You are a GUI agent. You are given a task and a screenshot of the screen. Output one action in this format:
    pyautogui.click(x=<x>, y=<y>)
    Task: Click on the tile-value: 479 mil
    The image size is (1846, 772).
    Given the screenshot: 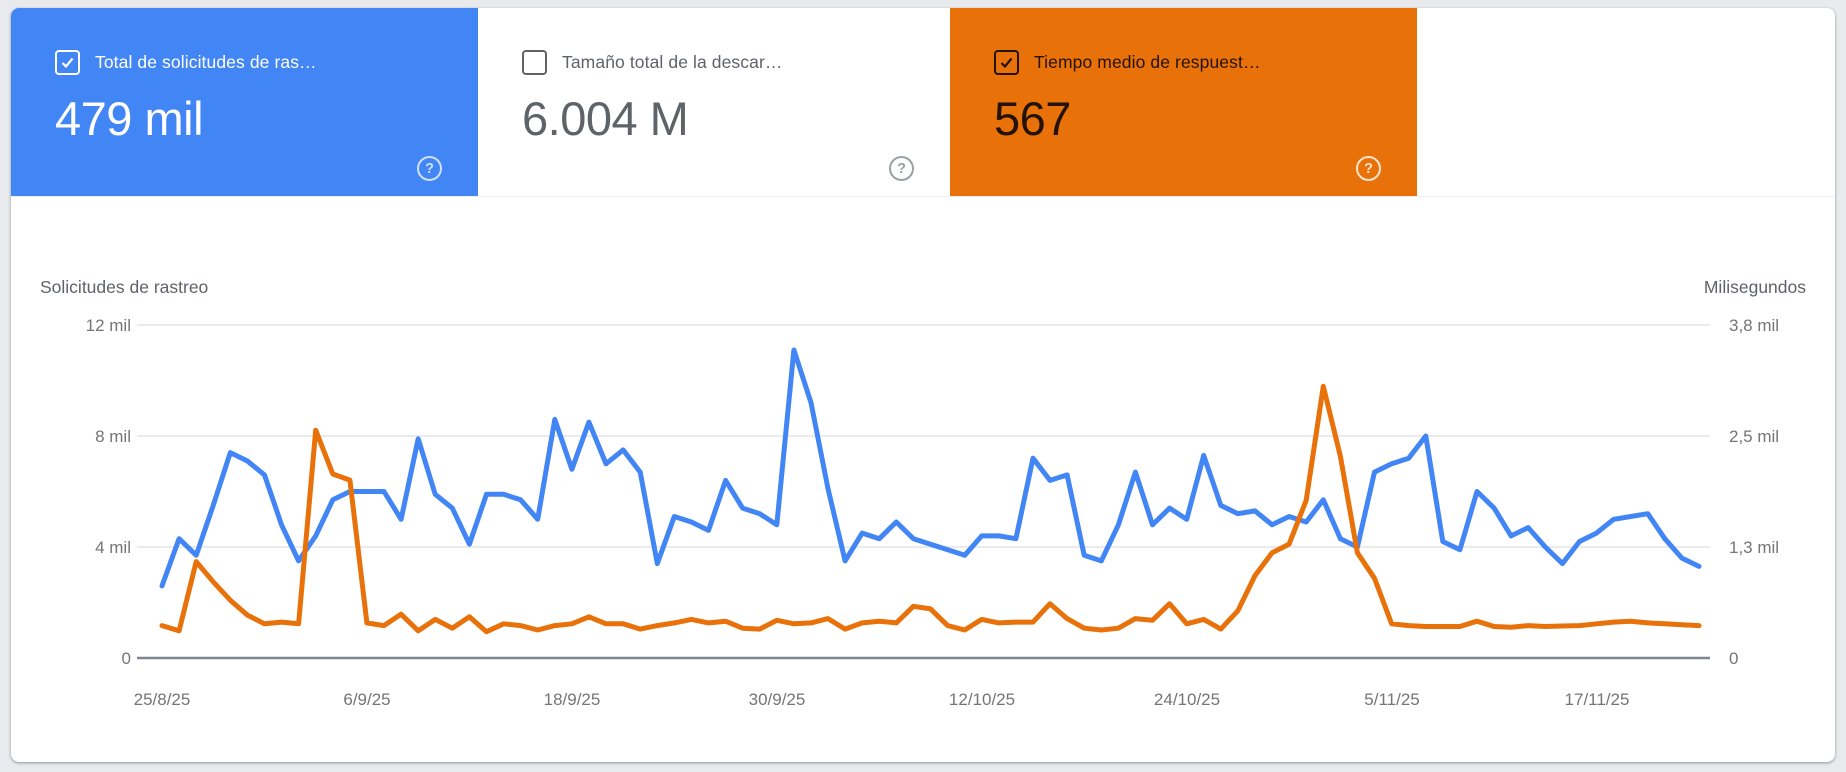 What is the action you would take?
    pyautogui.click(x=129, y=118)
    